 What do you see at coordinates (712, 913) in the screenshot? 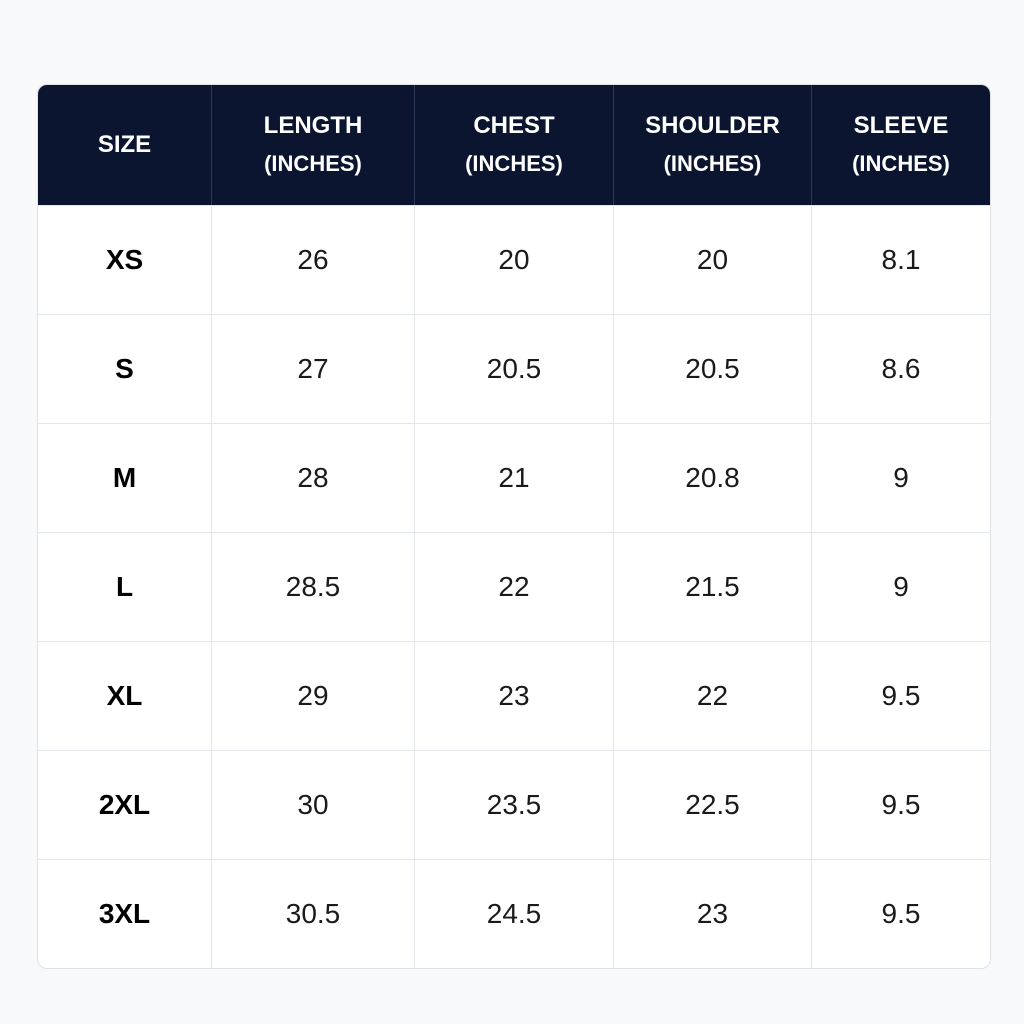
I see `shoulder-cell: 23` at bounding box center [712, 913].